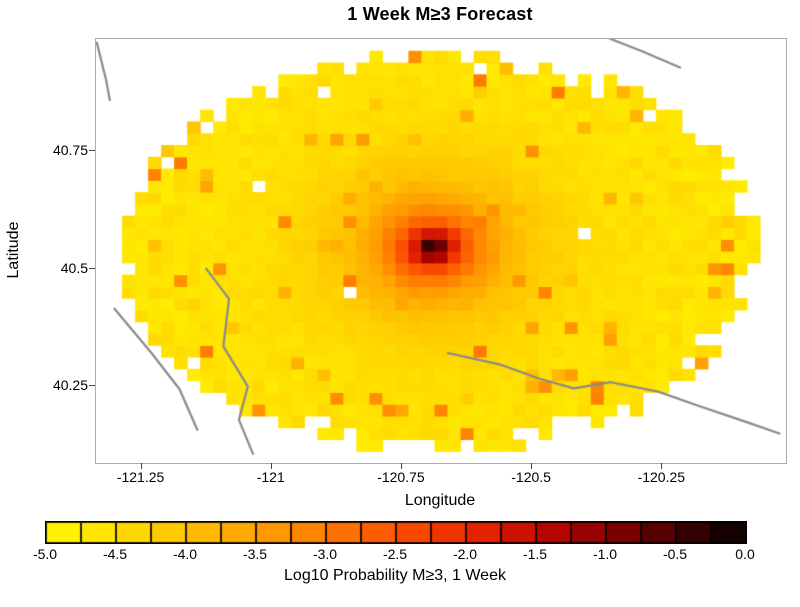 This screenshot has width=800, height=607. I want to click on colorbar-tick-label: -1.0, so click(605, 554).